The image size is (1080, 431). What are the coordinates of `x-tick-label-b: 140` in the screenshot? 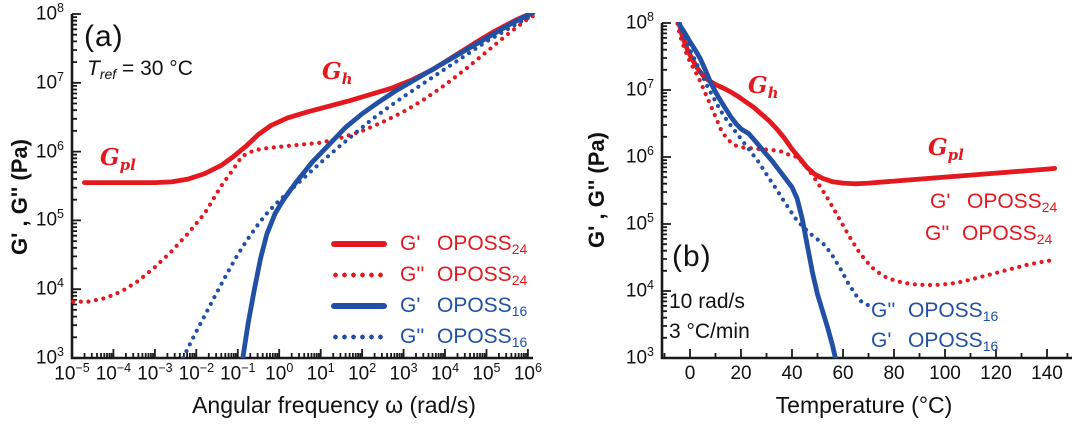 It's located at (1047, 373).